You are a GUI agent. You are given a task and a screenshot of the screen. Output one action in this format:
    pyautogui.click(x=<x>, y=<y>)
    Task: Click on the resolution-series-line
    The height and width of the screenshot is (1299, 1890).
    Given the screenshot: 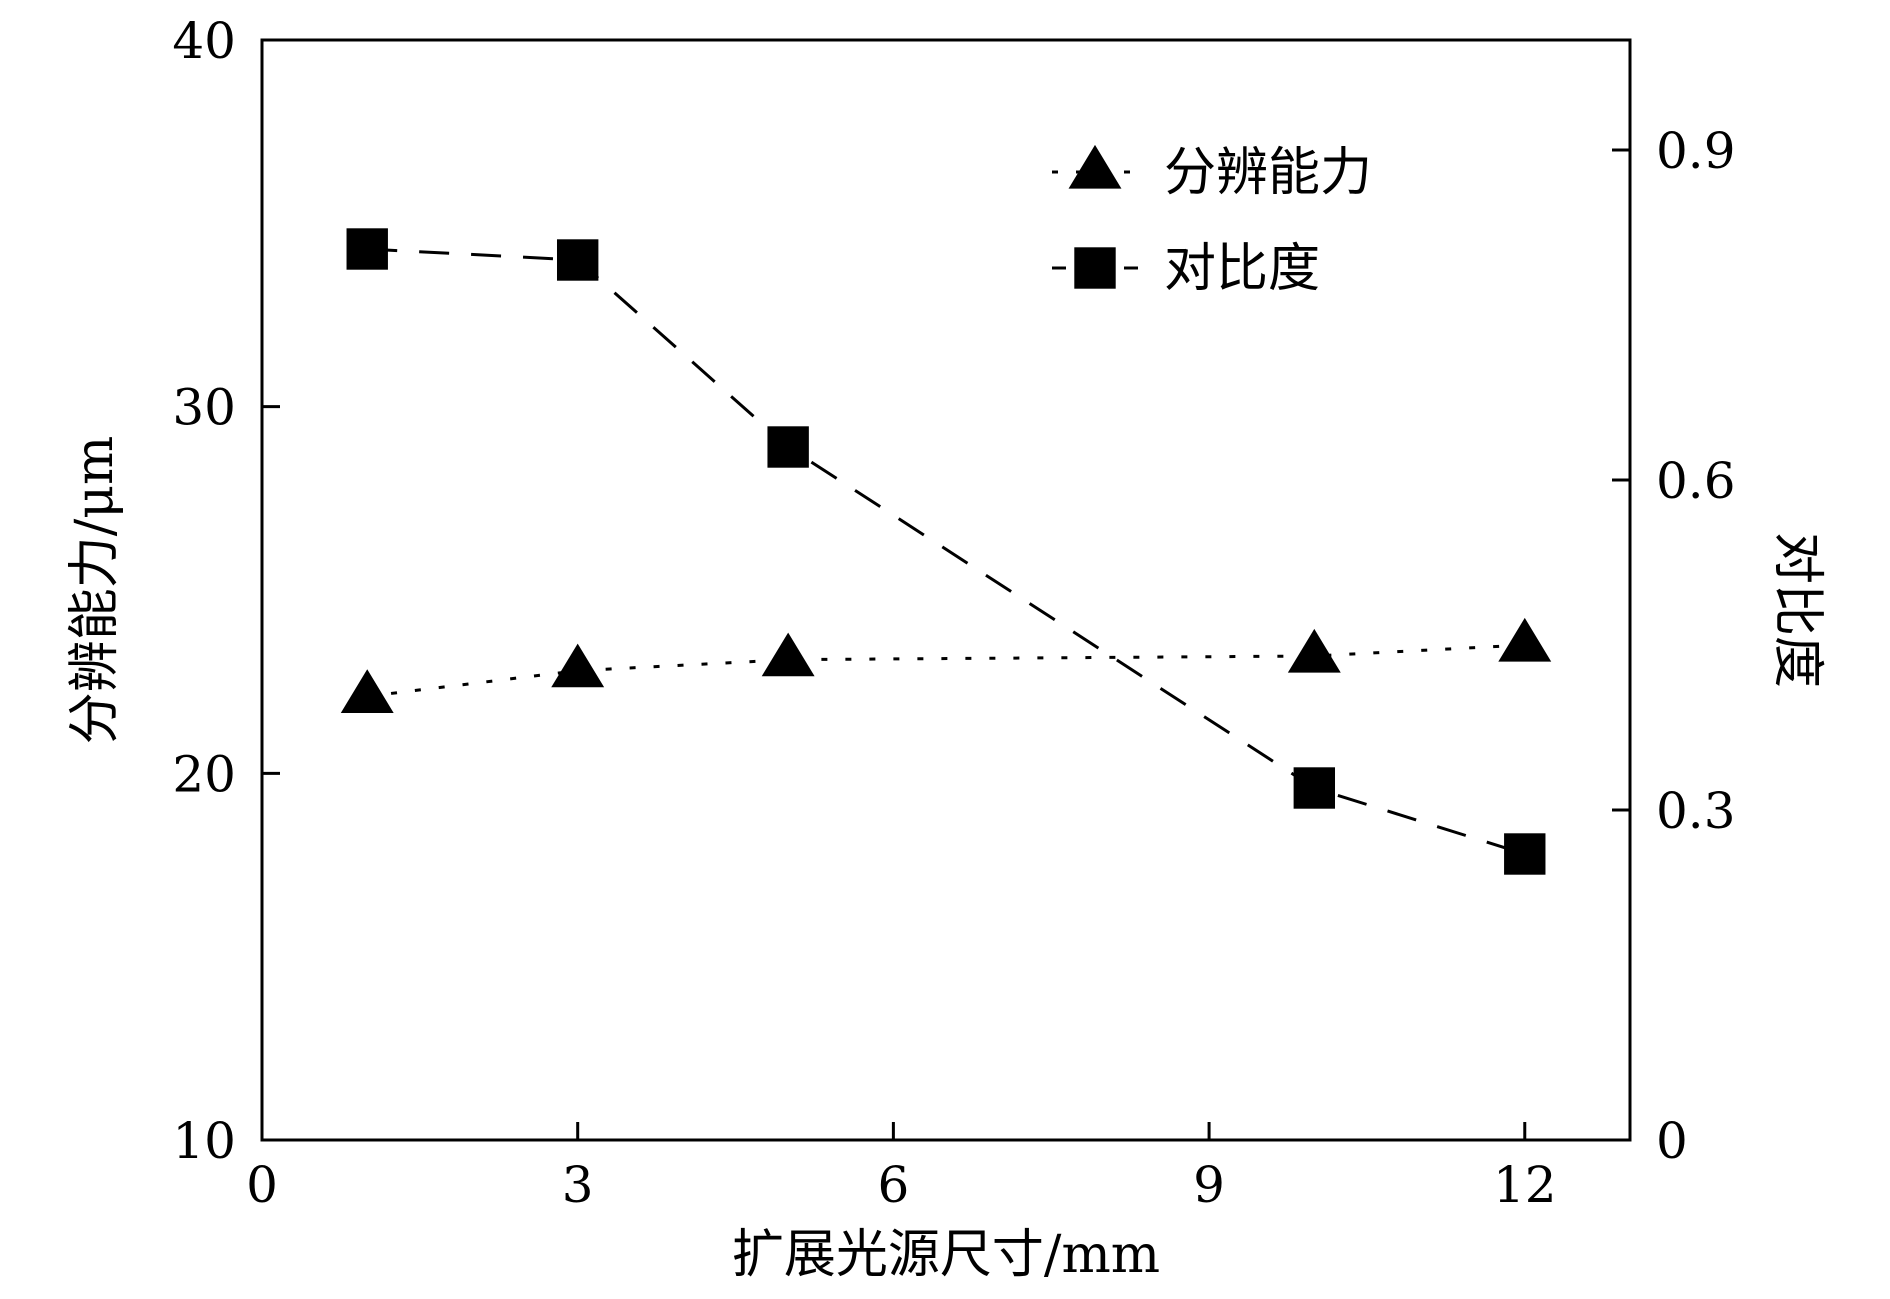 What is the action you would take?
    pyautogui.click(x=946, y=670)
    